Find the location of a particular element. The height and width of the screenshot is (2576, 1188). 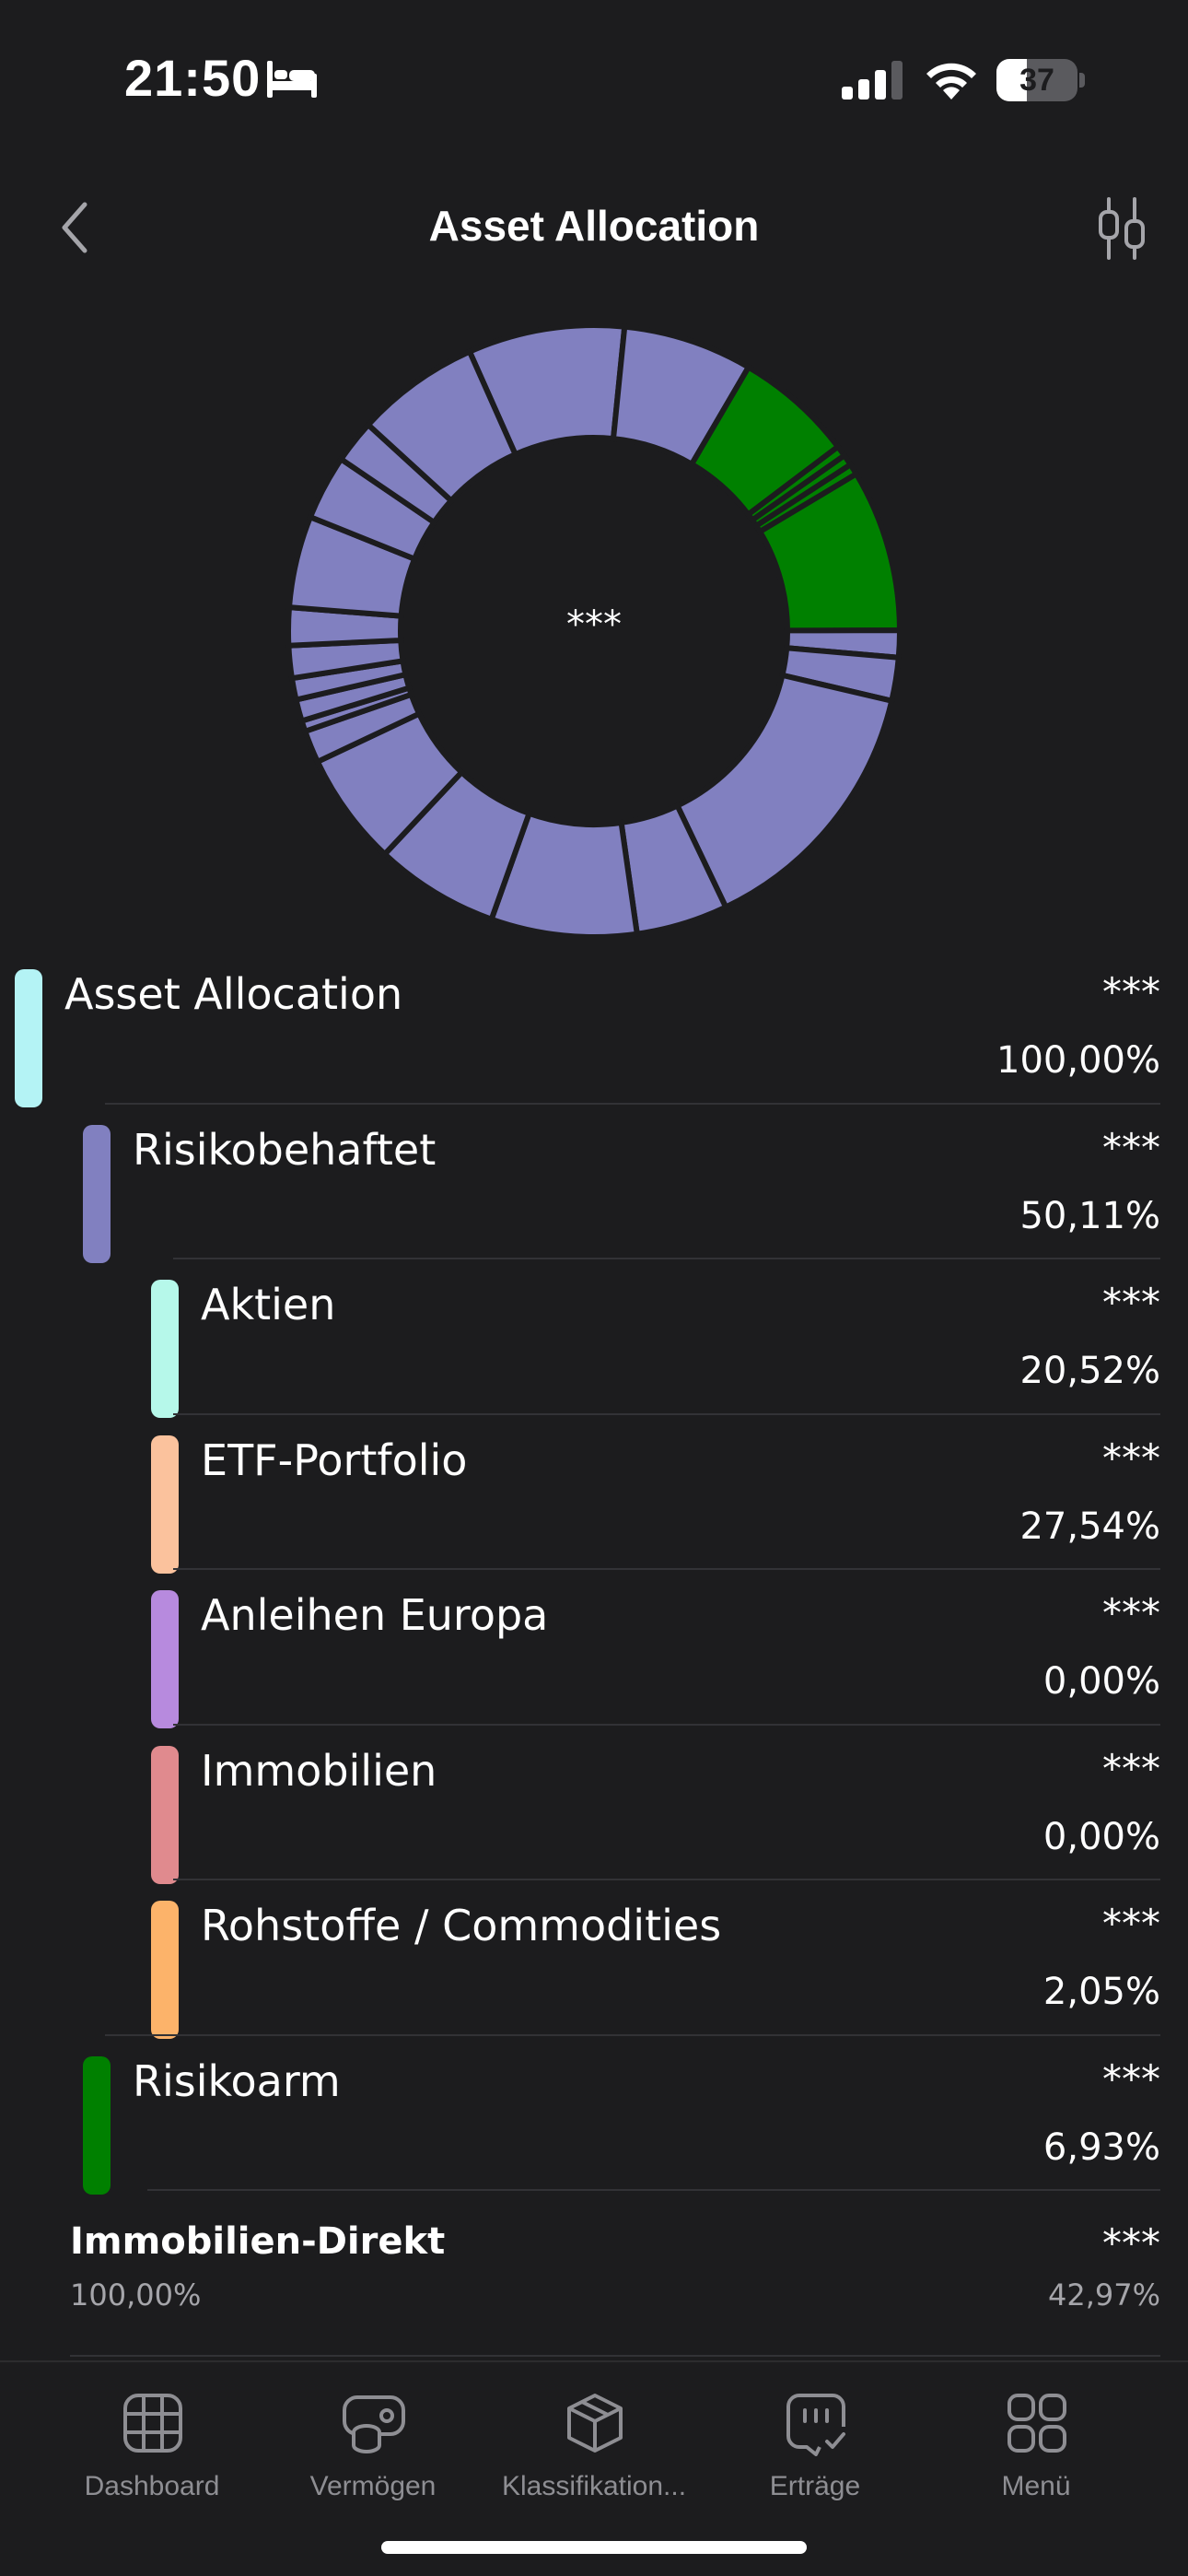

tab-label: Dashboard is located at coordinates (152, 2486).